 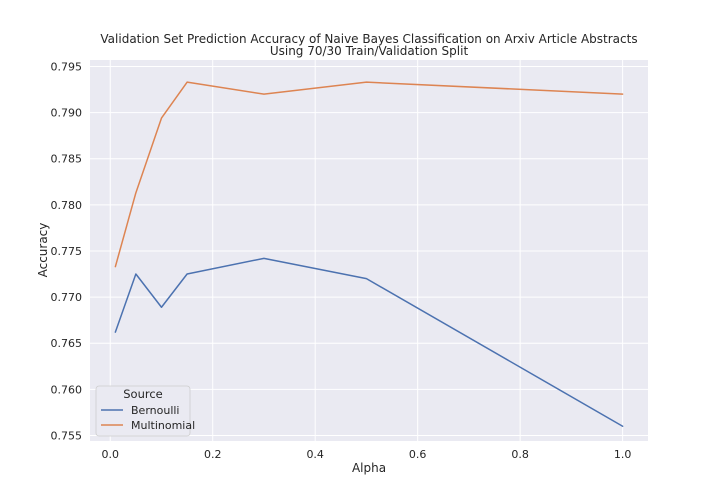 I want to click on y-tick-label: 0.765, so click(x=67, y=343).